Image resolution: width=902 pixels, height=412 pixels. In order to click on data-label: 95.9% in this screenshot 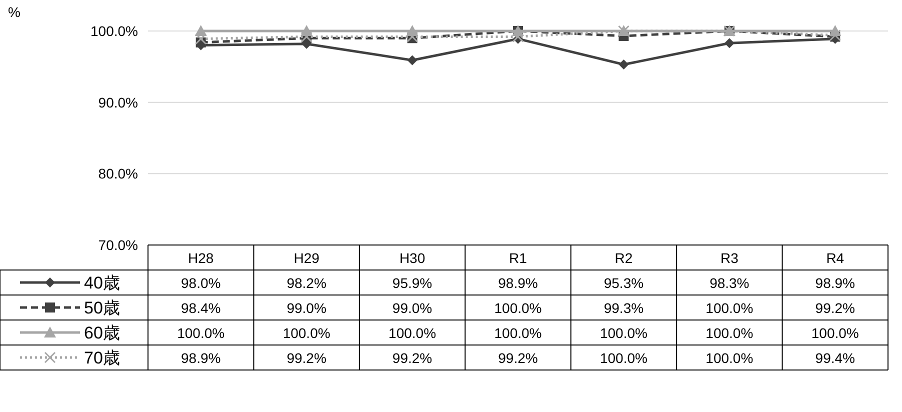, I will do `click(412, 283)`.